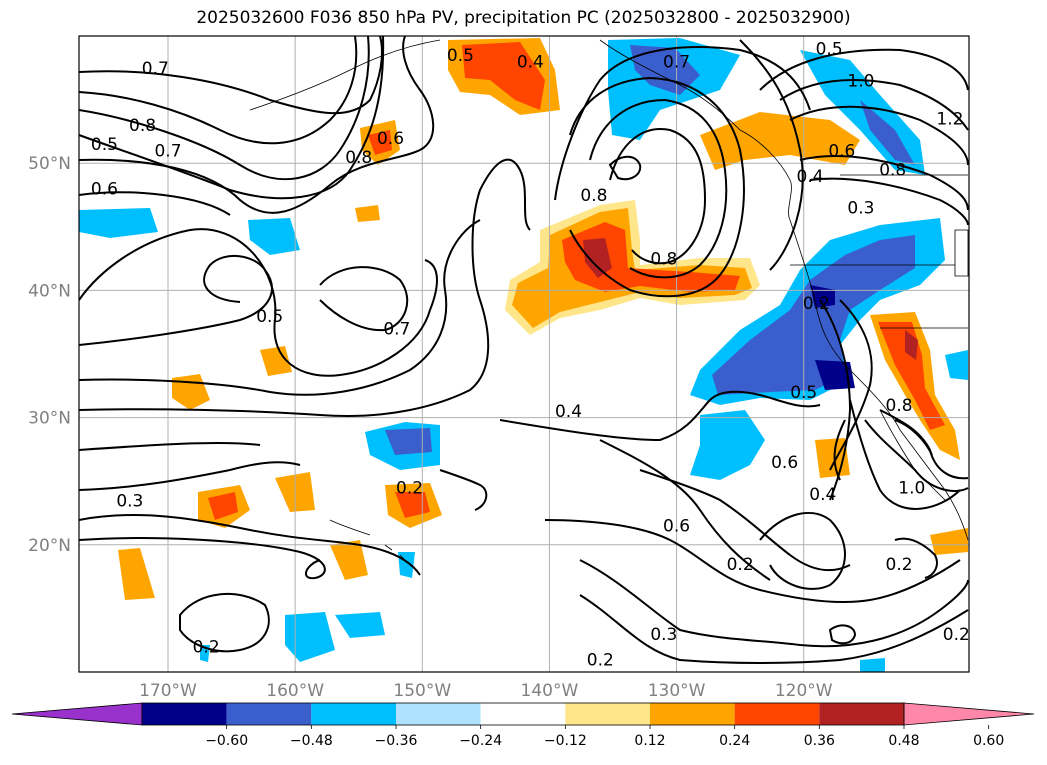 The image size is (1047, 765). I want to click on colorbar-tick-label: −0.60, so click(226, 741).